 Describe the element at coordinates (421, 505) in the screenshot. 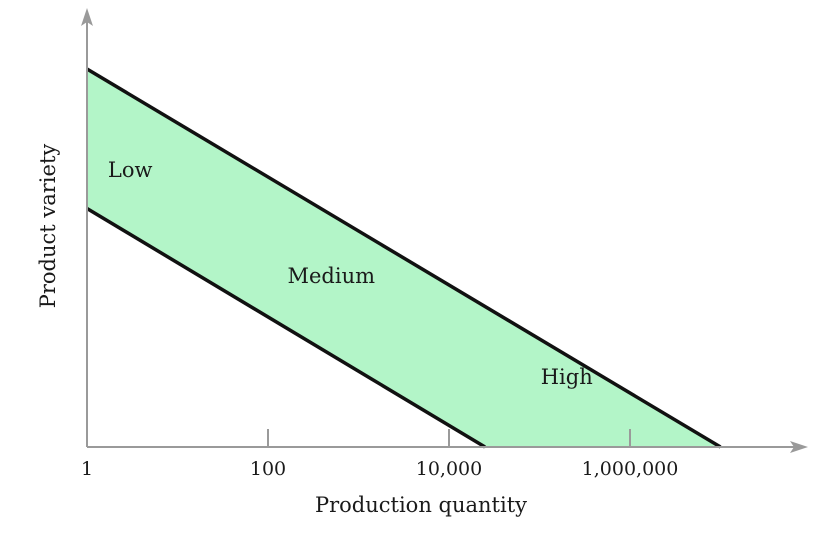

I see `x-axis-title: Production quantity` at that location.